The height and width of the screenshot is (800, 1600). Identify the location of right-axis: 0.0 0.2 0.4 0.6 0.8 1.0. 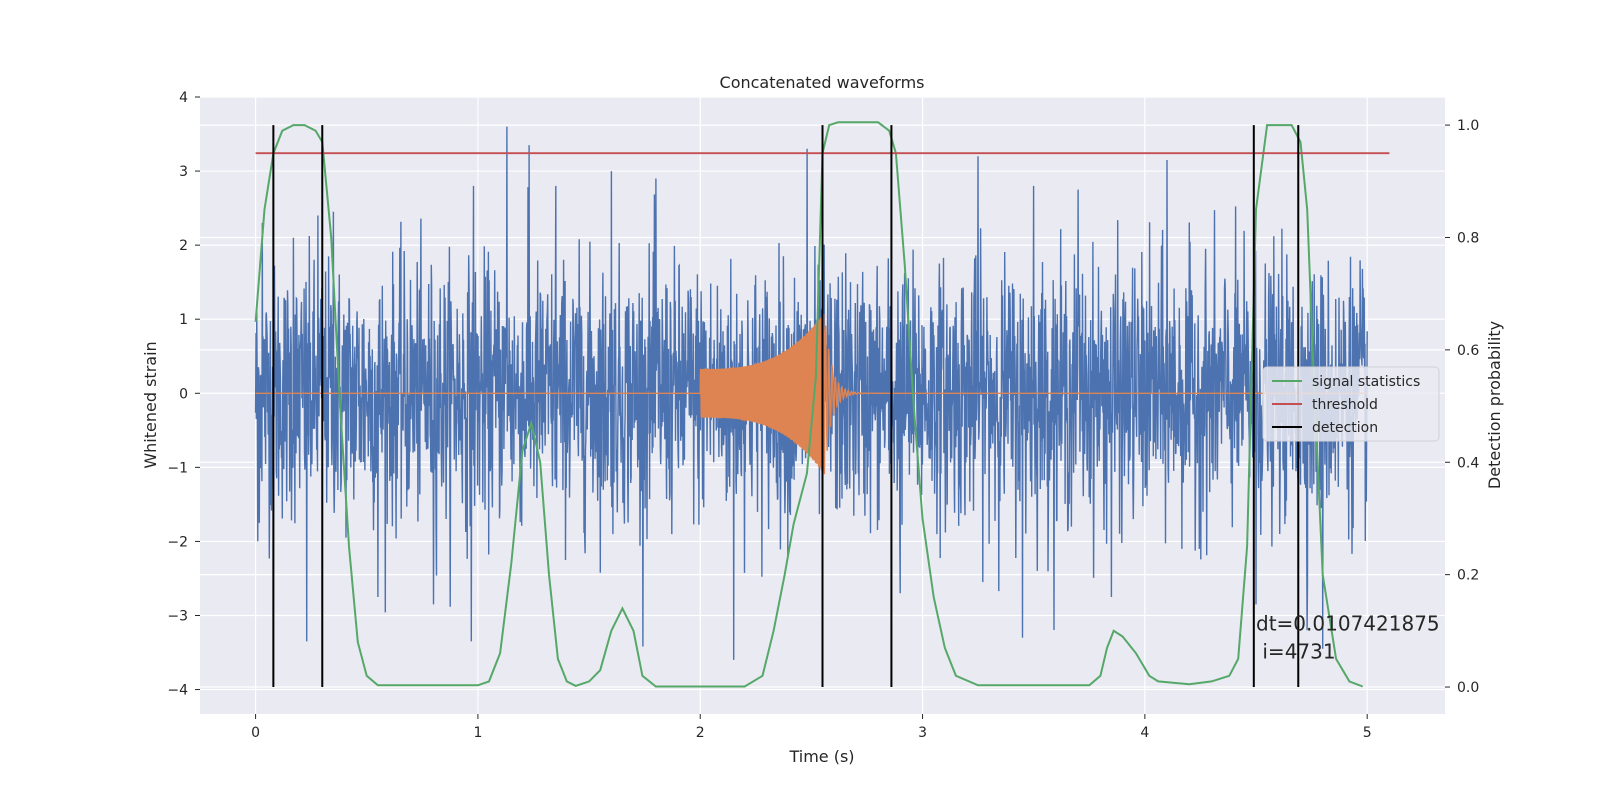
(1462, 407).